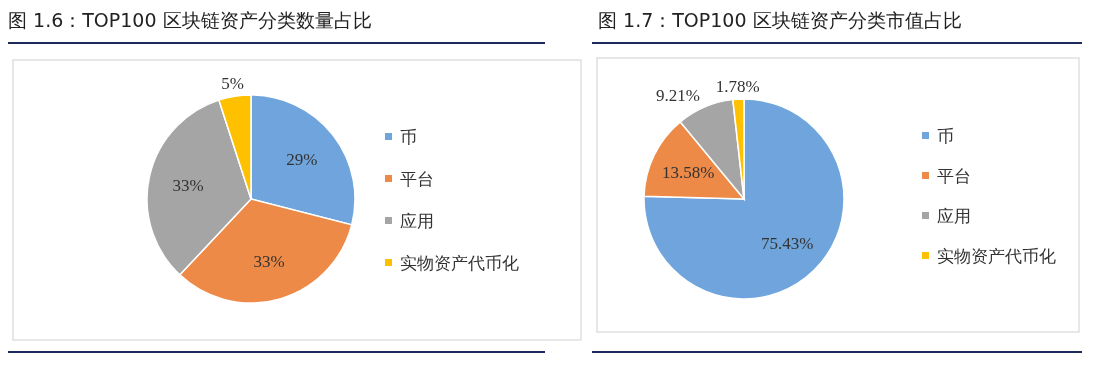 The width and height of the screenshot is (1093, 388). I want to click on data-label: 9.21%, so click(677, 95).